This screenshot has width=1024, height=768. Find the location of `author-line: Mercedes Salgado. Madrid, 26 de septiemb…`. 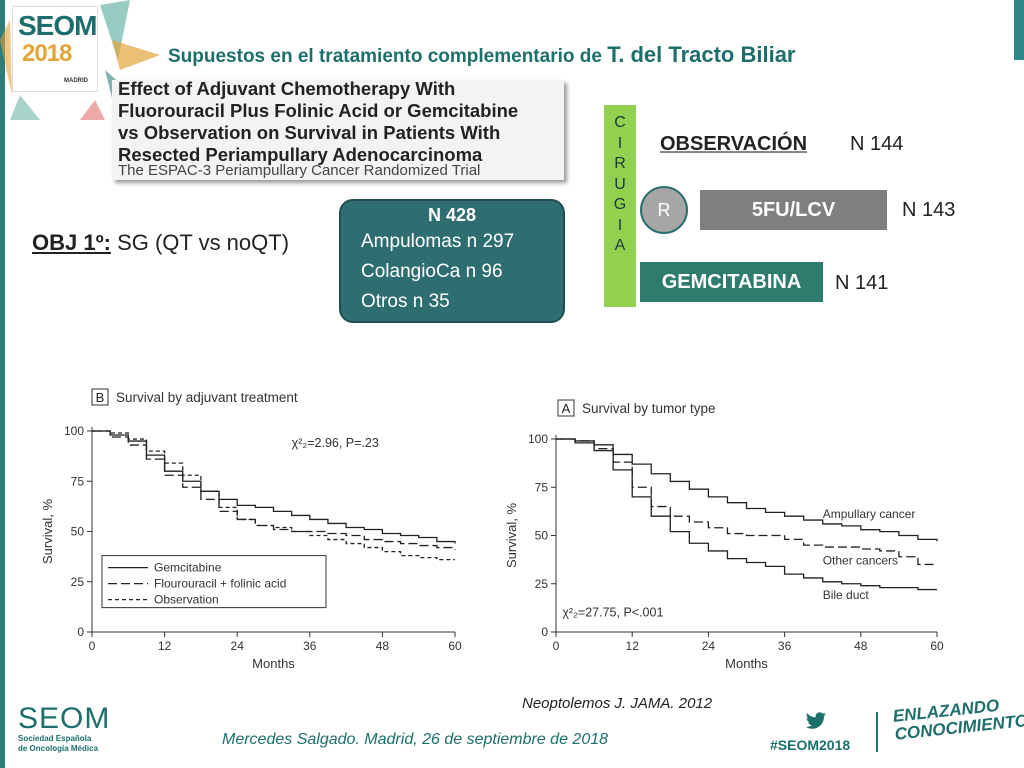

author-line: Mercedes Salgado. Madrid, 26 de septiemb… is located at coordinates (415, 739).